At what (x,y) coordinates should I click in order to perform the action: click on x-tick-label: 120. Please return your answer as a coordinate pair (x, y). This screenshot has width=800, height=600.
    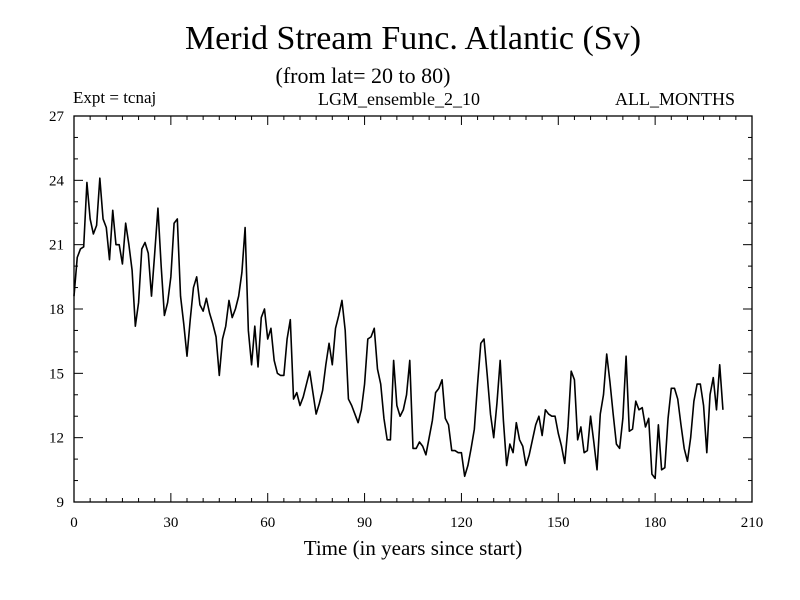
    Looking at the image, I should click on (461, 523).